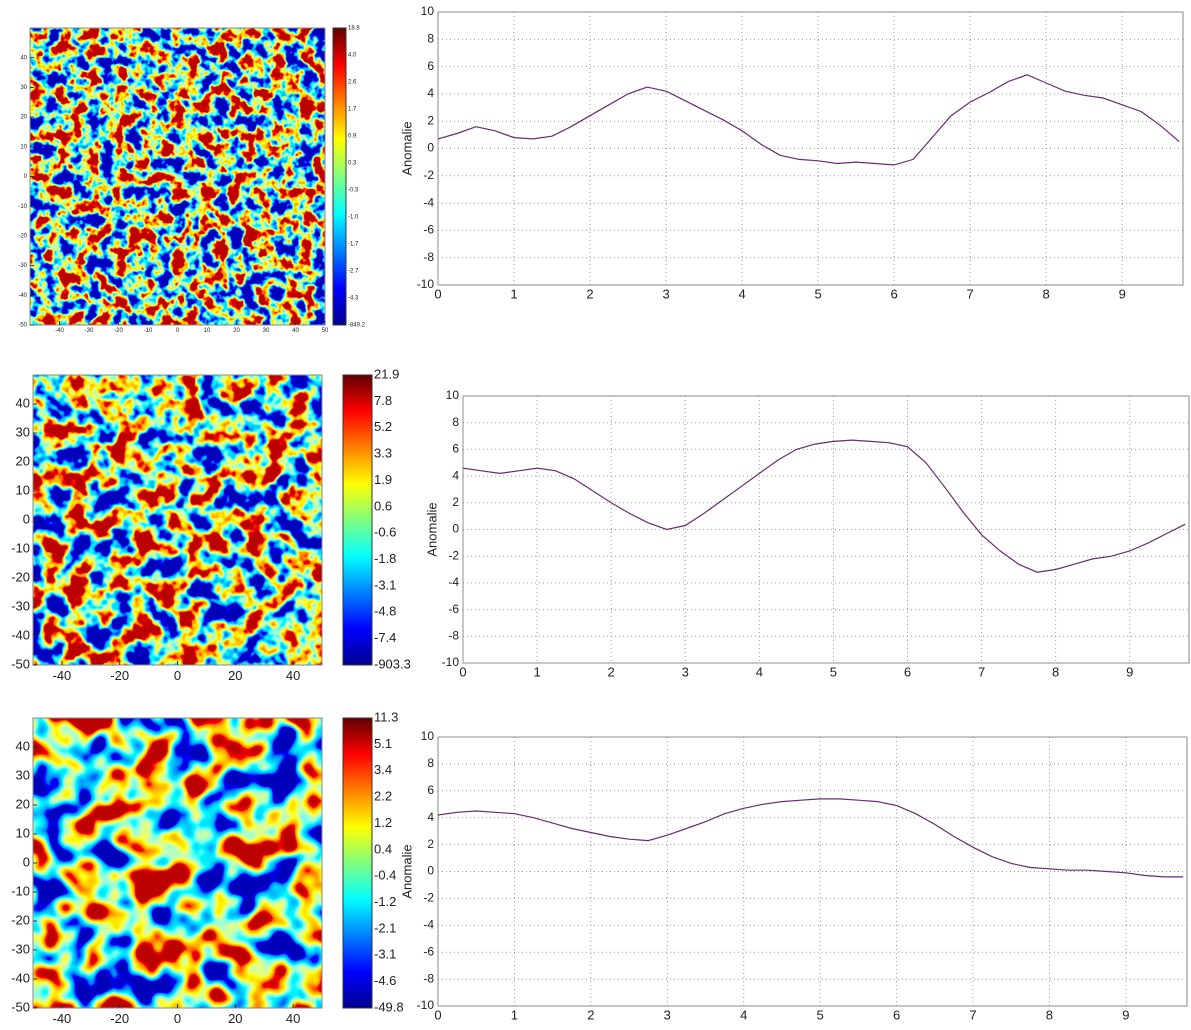 The height and width of the screenshot is (1030, 1191). Describe the element at coordinates (352, 164) in the screenshot. I see `colorbar-label: 0.3` at that location.